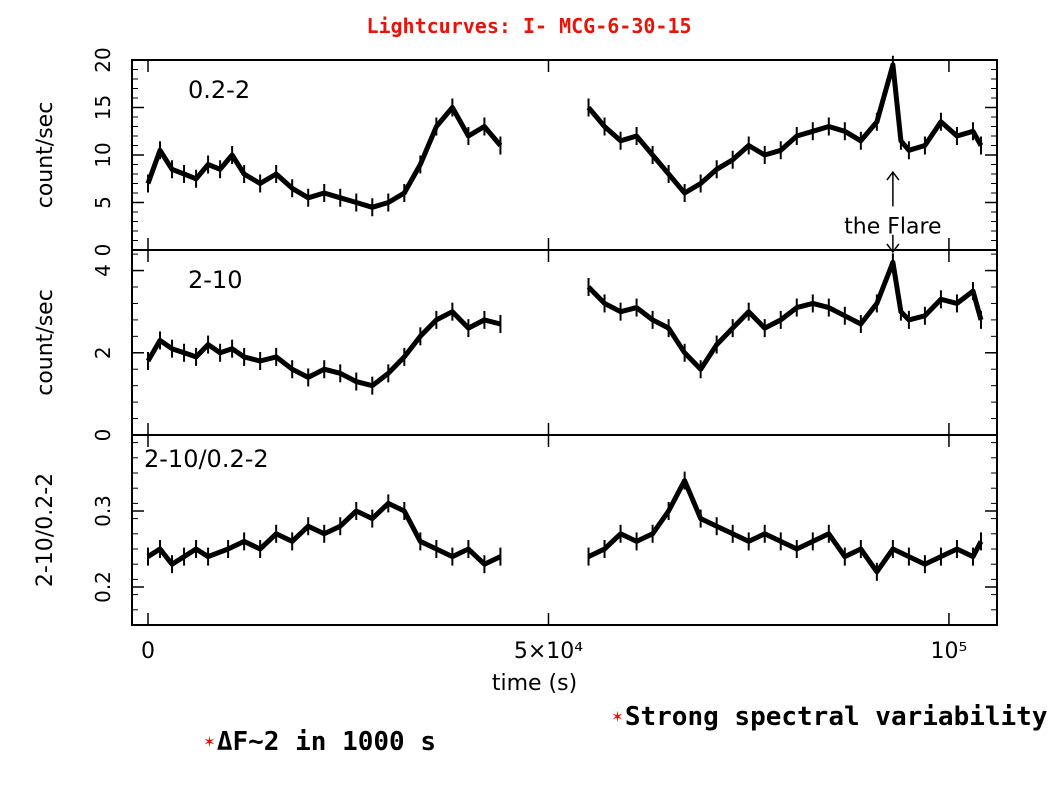 Image resolution: width=1058 pixels, height=794 pixels. I want to click on x-tick-label: 10⁵, so click(949, 651).